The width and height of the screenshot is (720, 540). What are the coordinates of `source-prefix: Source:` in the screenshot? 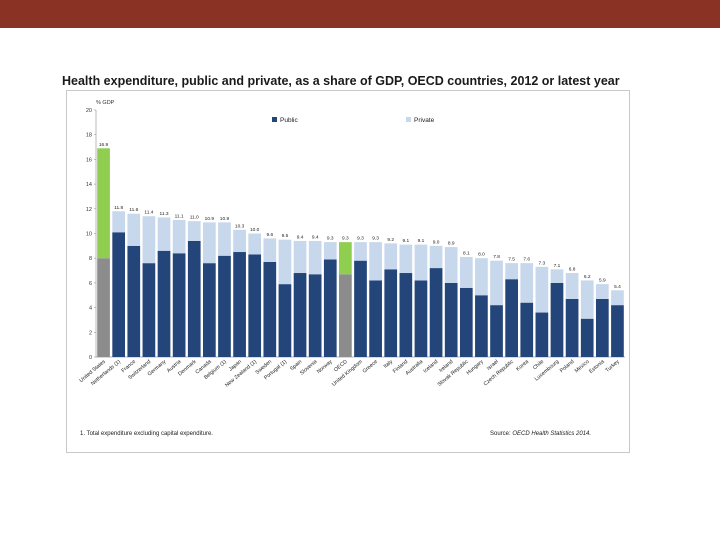 It's located at (500, 434).